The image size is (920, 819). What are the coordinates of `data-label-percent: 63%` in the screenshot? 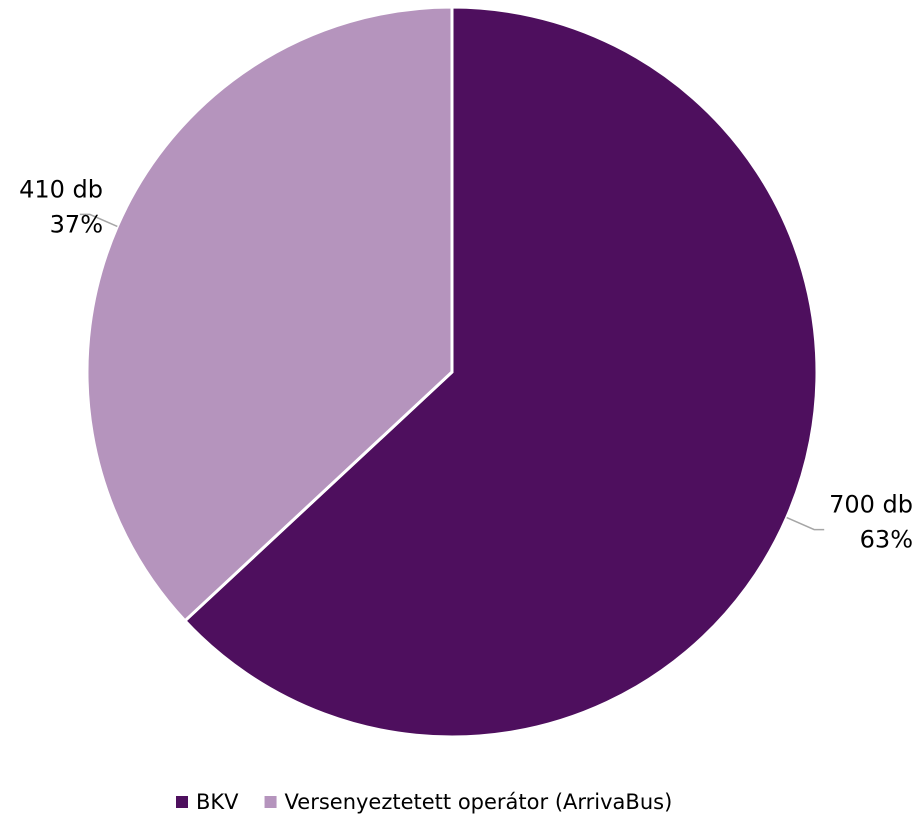 It's located at (886, 540).